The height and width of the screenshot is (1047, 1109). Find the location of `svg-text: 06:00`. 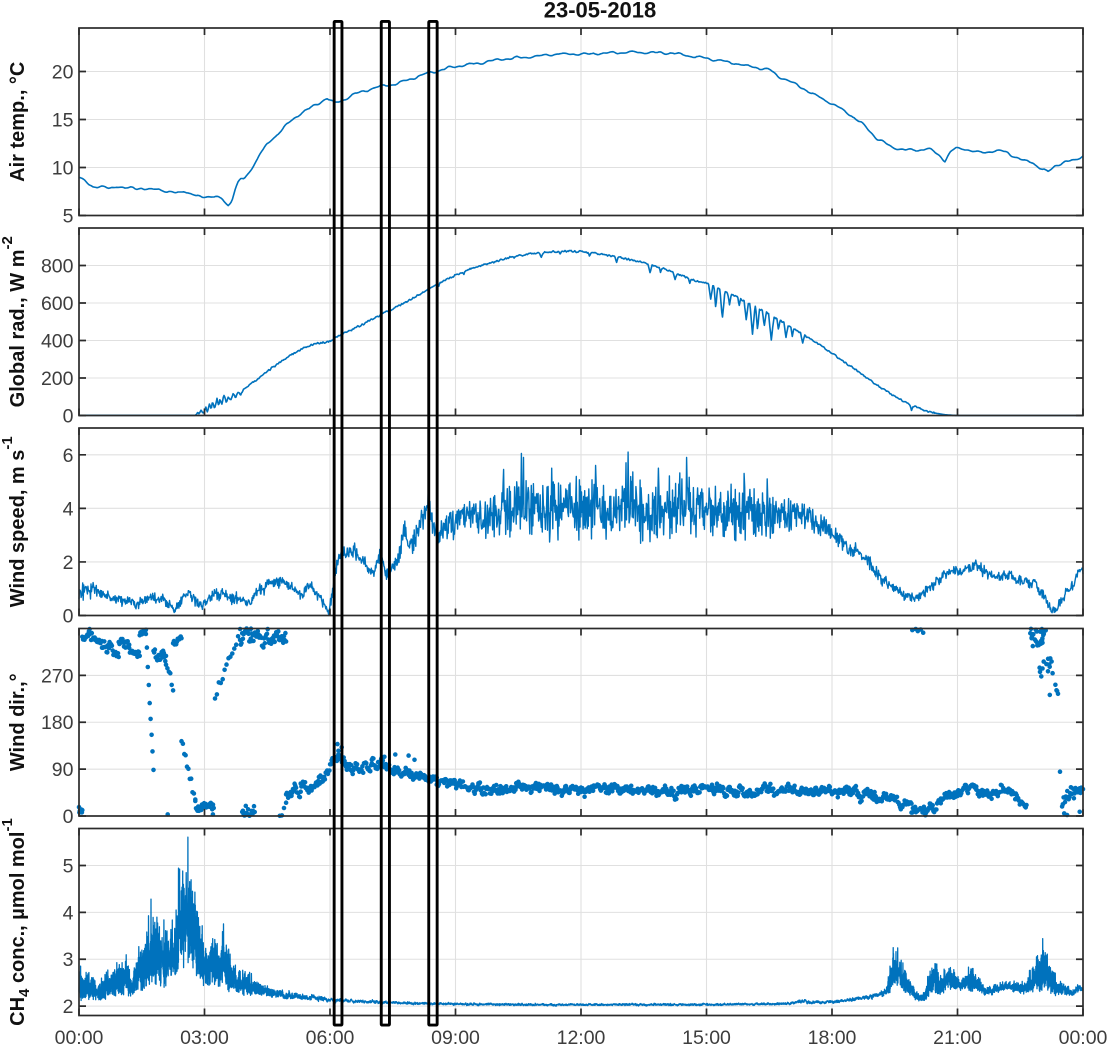

svg-text: 06:00 is located at coordinates (330, 1037).